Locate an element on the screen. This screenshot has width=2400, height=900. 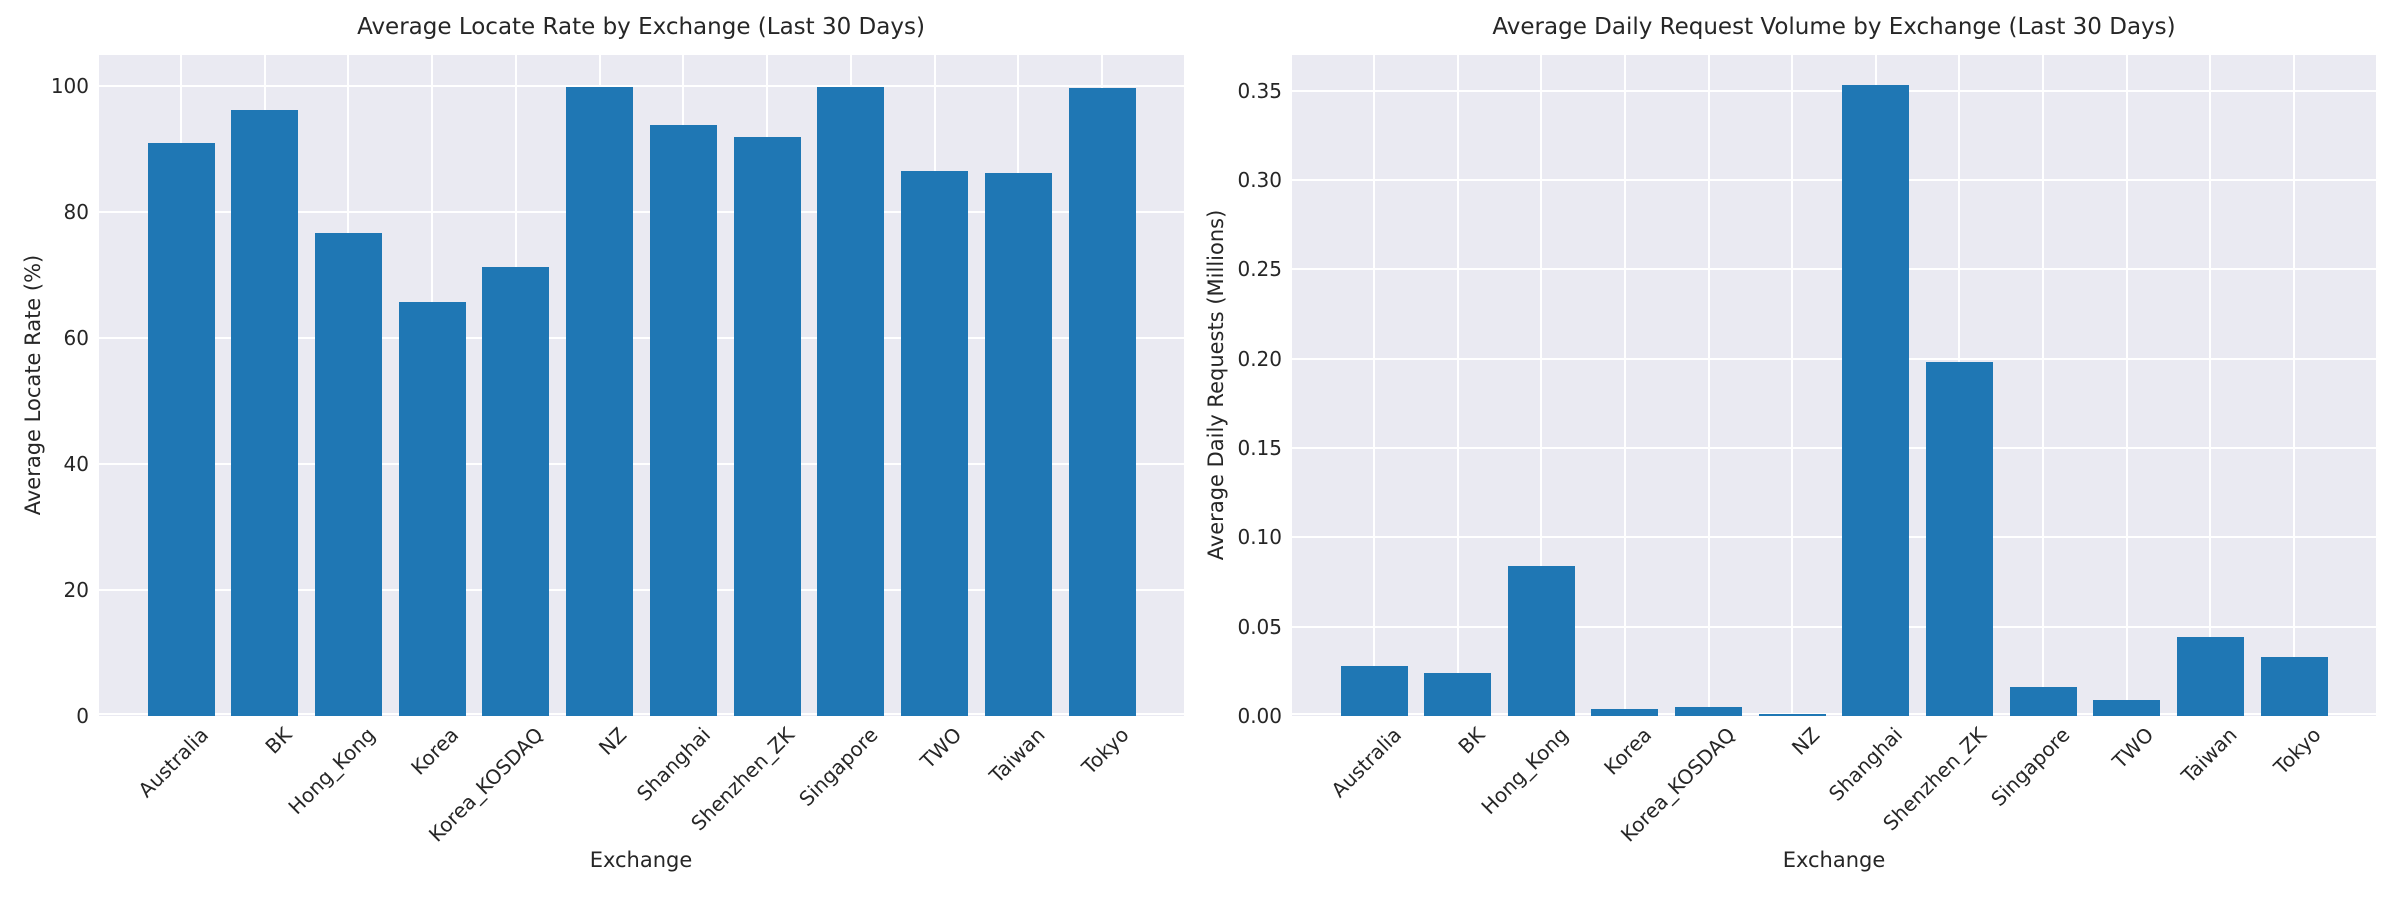
y-tick-label: 0.15 is located at coordinates (1259, 448).